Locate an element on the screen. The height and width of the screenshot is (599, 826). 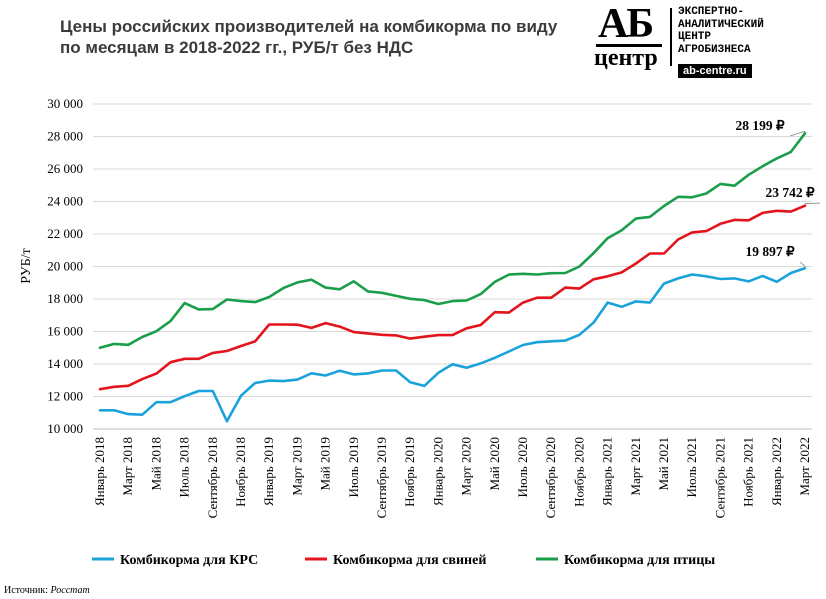
x-tick-label: Сентябрь 2020 is located at coordinates (550, 477).